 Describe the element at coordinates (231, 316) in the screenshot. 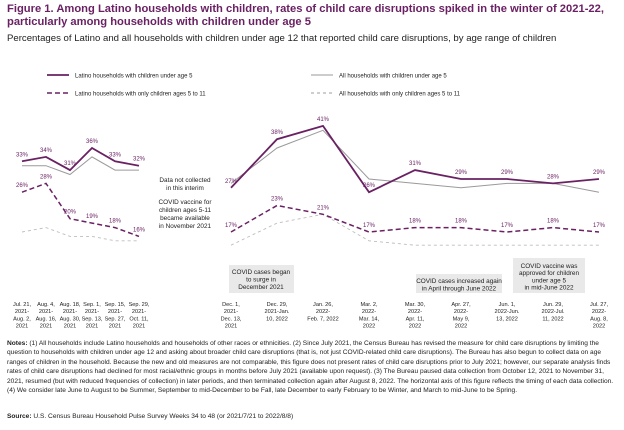

I see `x-tick-label: Dec. 1,2021-Dec. 13, 2021` at that location.